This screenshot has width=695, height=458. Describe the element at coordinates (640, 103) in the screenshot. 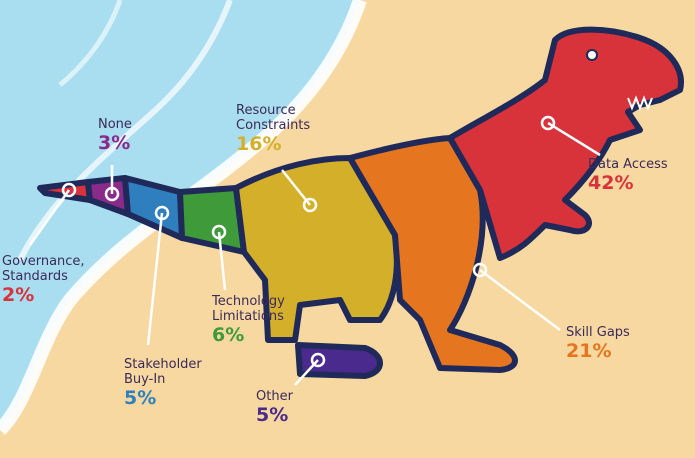

I see `trex-teeth` at that location.